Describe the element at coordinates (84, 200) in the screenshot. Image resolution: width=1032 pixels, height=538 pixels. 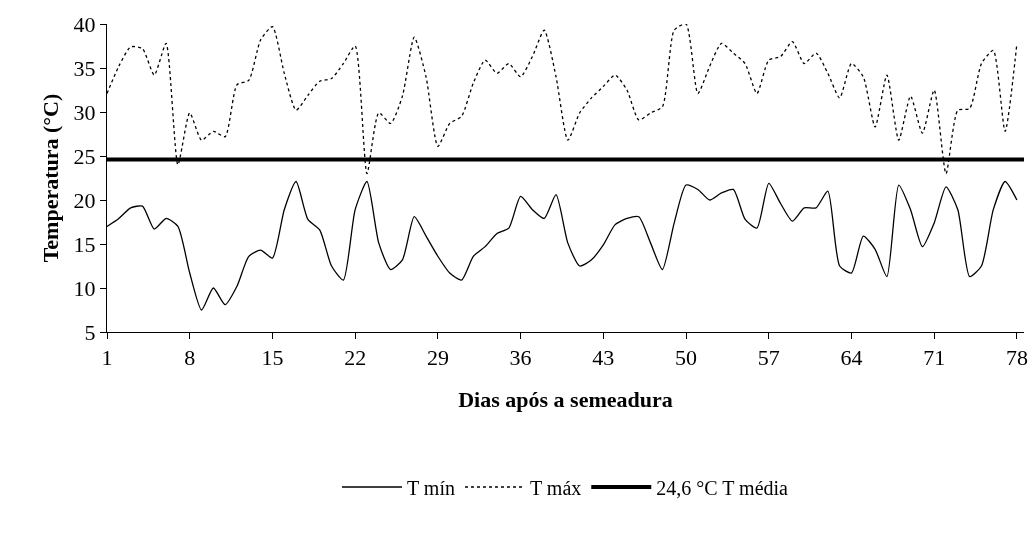
I see `y-tick-label: 20` at that location.